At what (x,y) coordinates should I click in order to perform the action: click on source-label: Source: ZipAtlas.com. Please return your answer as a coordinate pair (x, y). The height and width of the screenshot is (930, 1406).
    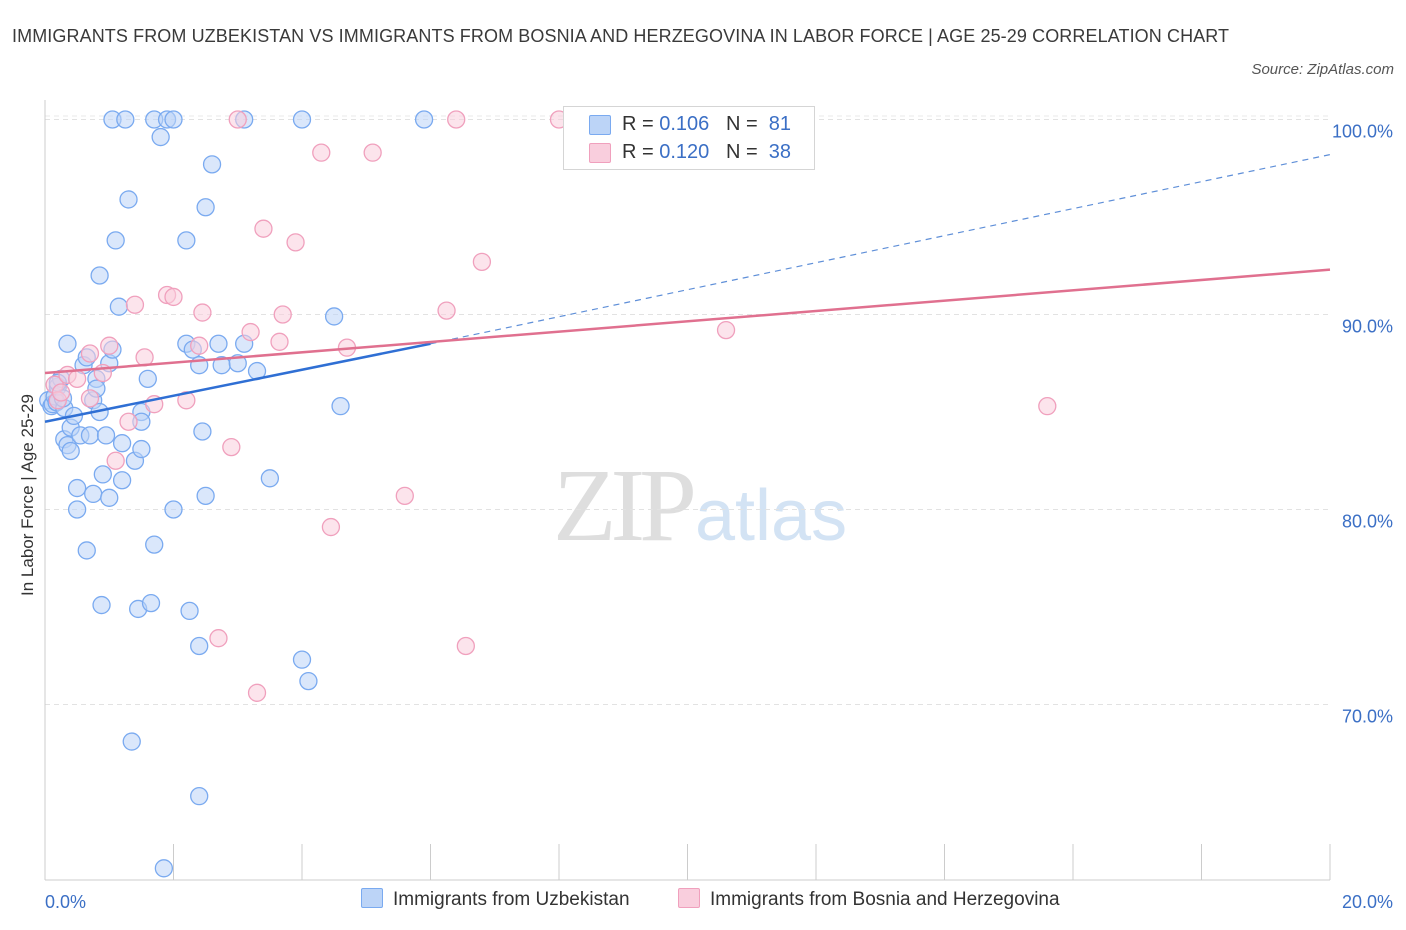
    Looking at the image, I should click on (1322, 69).